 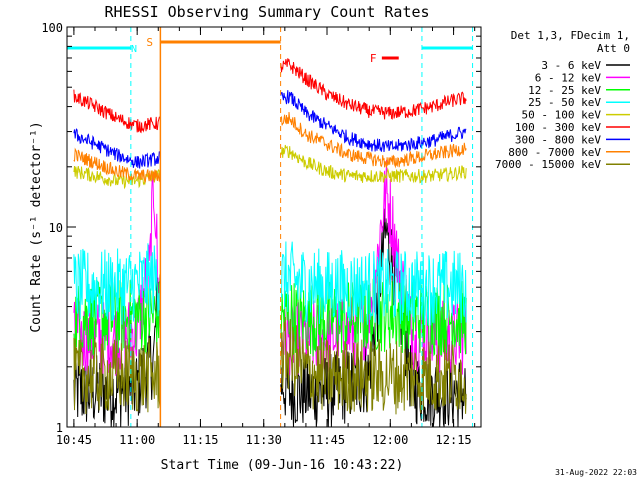 What do you see at coordinates (137, 440) in the screenshot?
I see `x-tick-label: 11:00` at bounding box center [137, 440].